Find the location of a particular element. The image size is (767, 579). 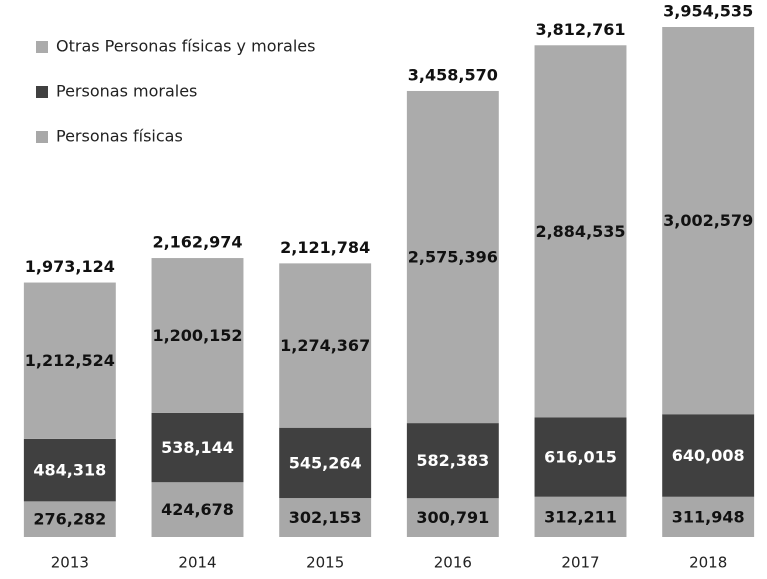

data-label: 276,282 is located at coordinates (69, 519).